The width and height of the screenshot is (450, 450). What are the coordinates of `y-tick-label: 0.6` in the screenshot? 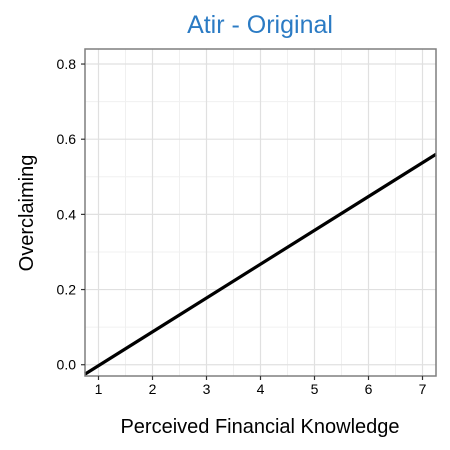 It's located at (67, 139).